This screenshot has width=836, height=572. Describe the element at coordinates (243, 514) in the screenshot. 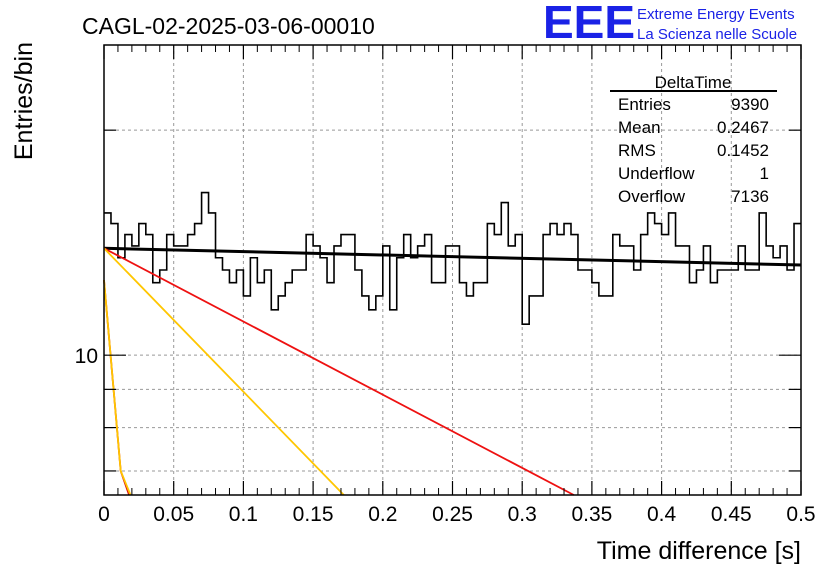

I see `x-tick-label: 0.1` at that location.